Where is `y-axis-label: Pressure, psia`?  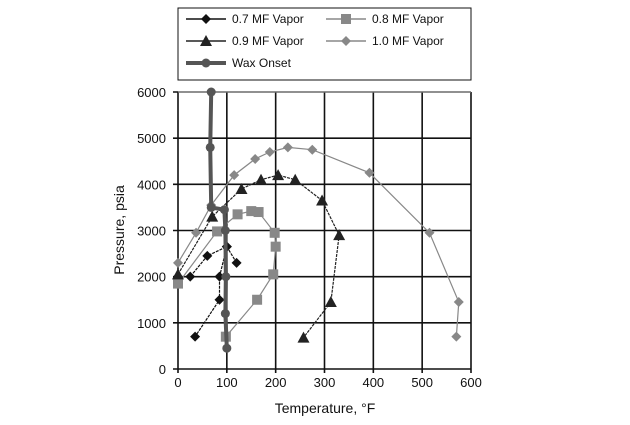 y-axis-label: Pressure, psia is located at coordinates (119, 230).